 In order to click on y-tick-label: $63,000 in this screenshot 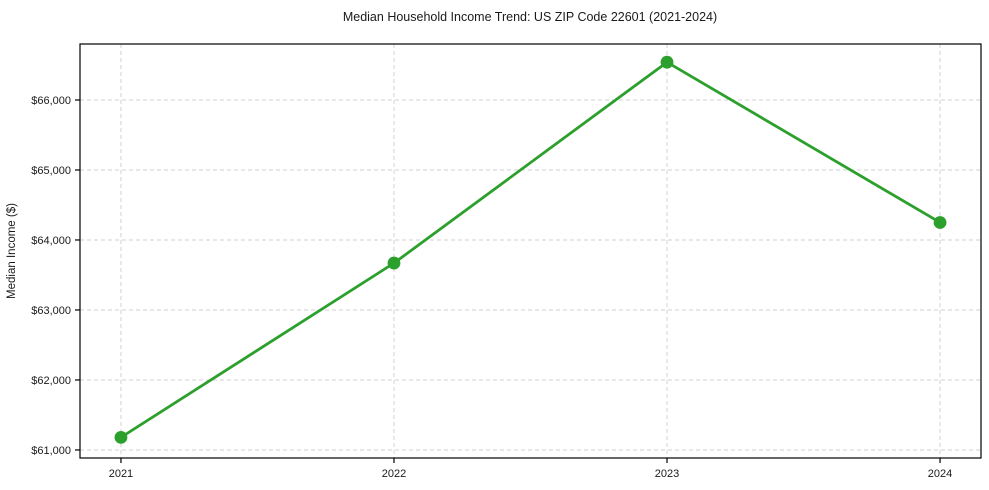, I will do `click(51, 311)`.